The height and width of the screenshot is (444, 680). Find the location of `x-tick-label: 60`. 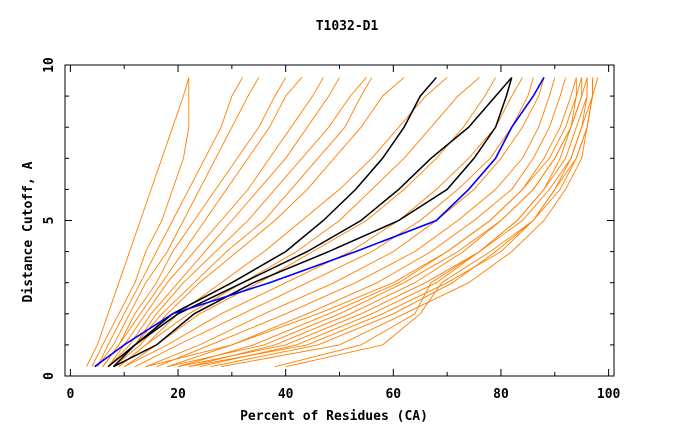

x-tick-label: 60 is located at coordinates (393, 394).